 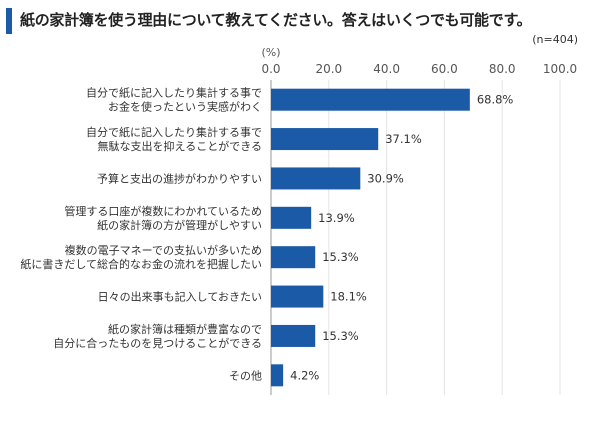 What do you see at coordinates (179, 225) in the screenshot?
I see `category-label: 紙の家計簿の方が管理がしやすい` at bounding box center [179, 225].